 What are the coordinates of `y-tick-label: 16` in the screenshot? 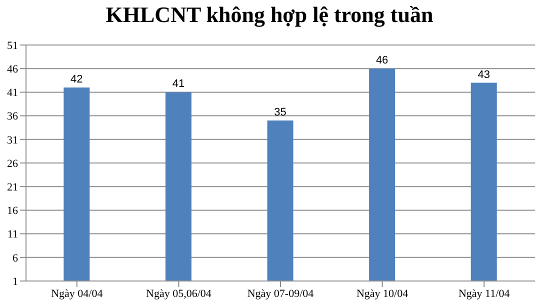 It's located at (12, 211).